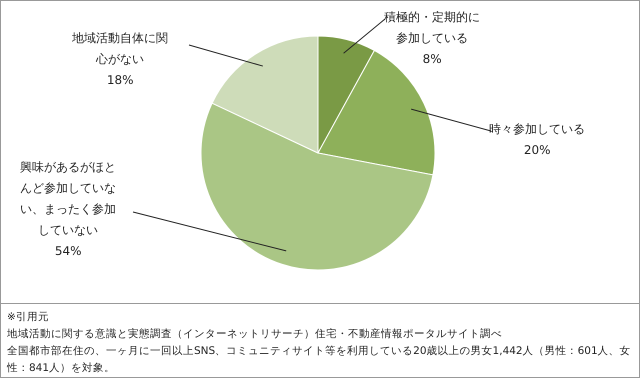 The image size is (640, 378). What do you see at coordinates (120, 80) in the screenshot?
I see `data-label: 18%` at bounding box center [120, 80].